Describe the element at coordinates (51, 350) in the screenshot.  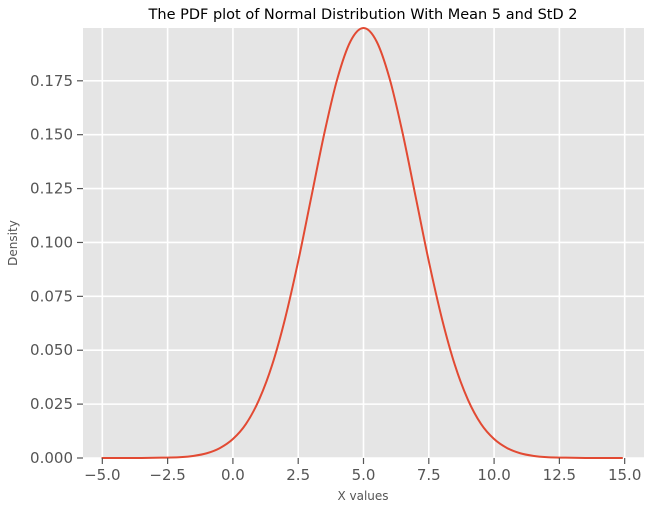
I see `y-tick-label: 0.050` at that location.